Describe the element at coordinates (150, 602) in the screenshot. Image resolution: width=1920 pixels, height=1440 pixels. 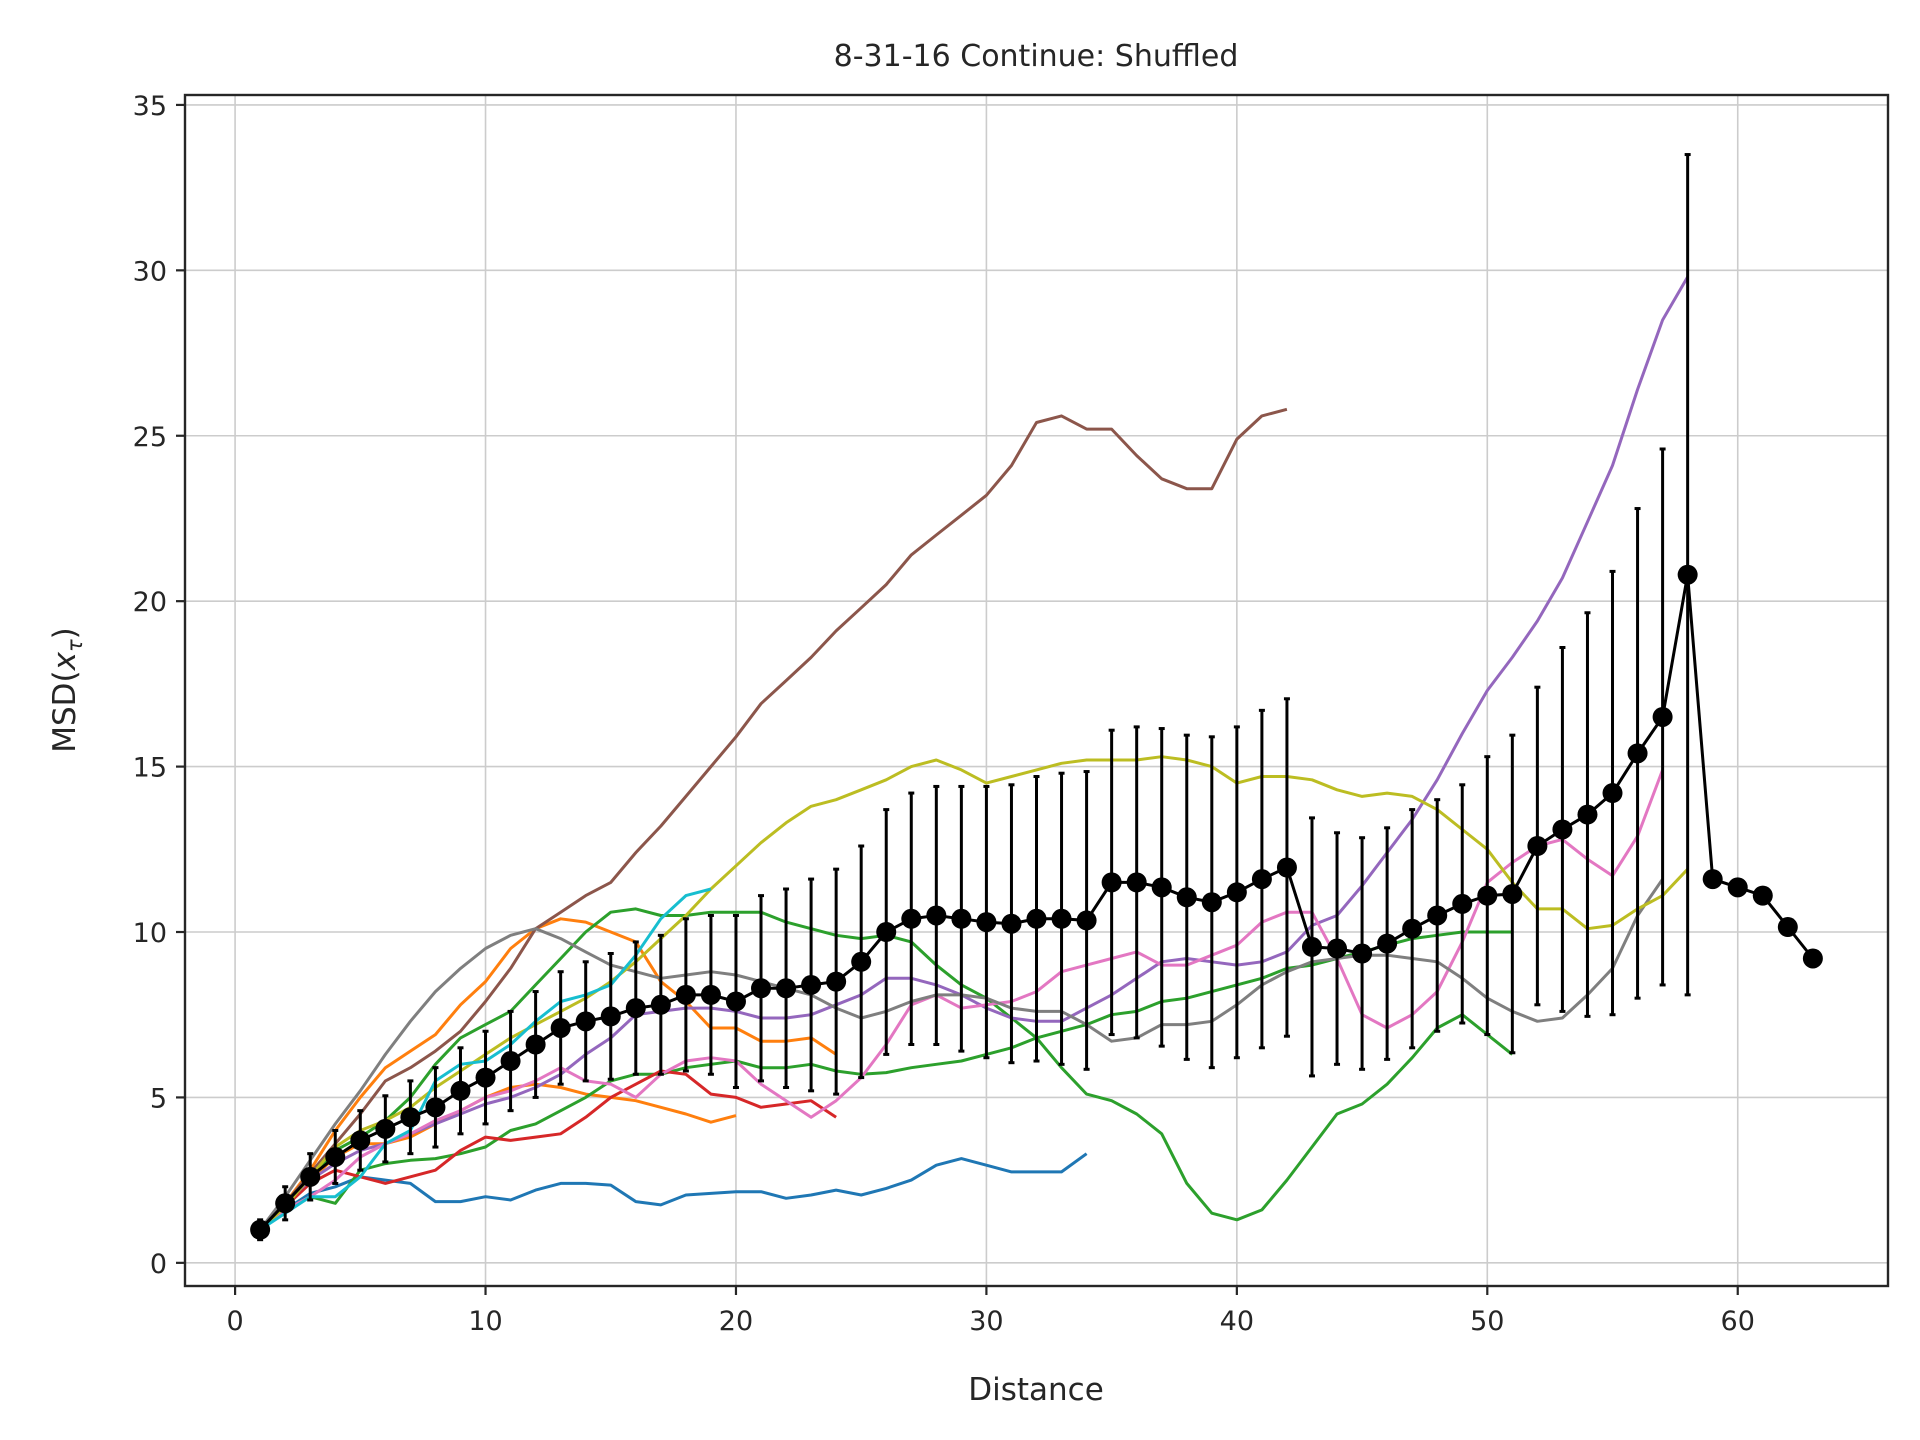
I see `y-tick-label: 20` at that location.